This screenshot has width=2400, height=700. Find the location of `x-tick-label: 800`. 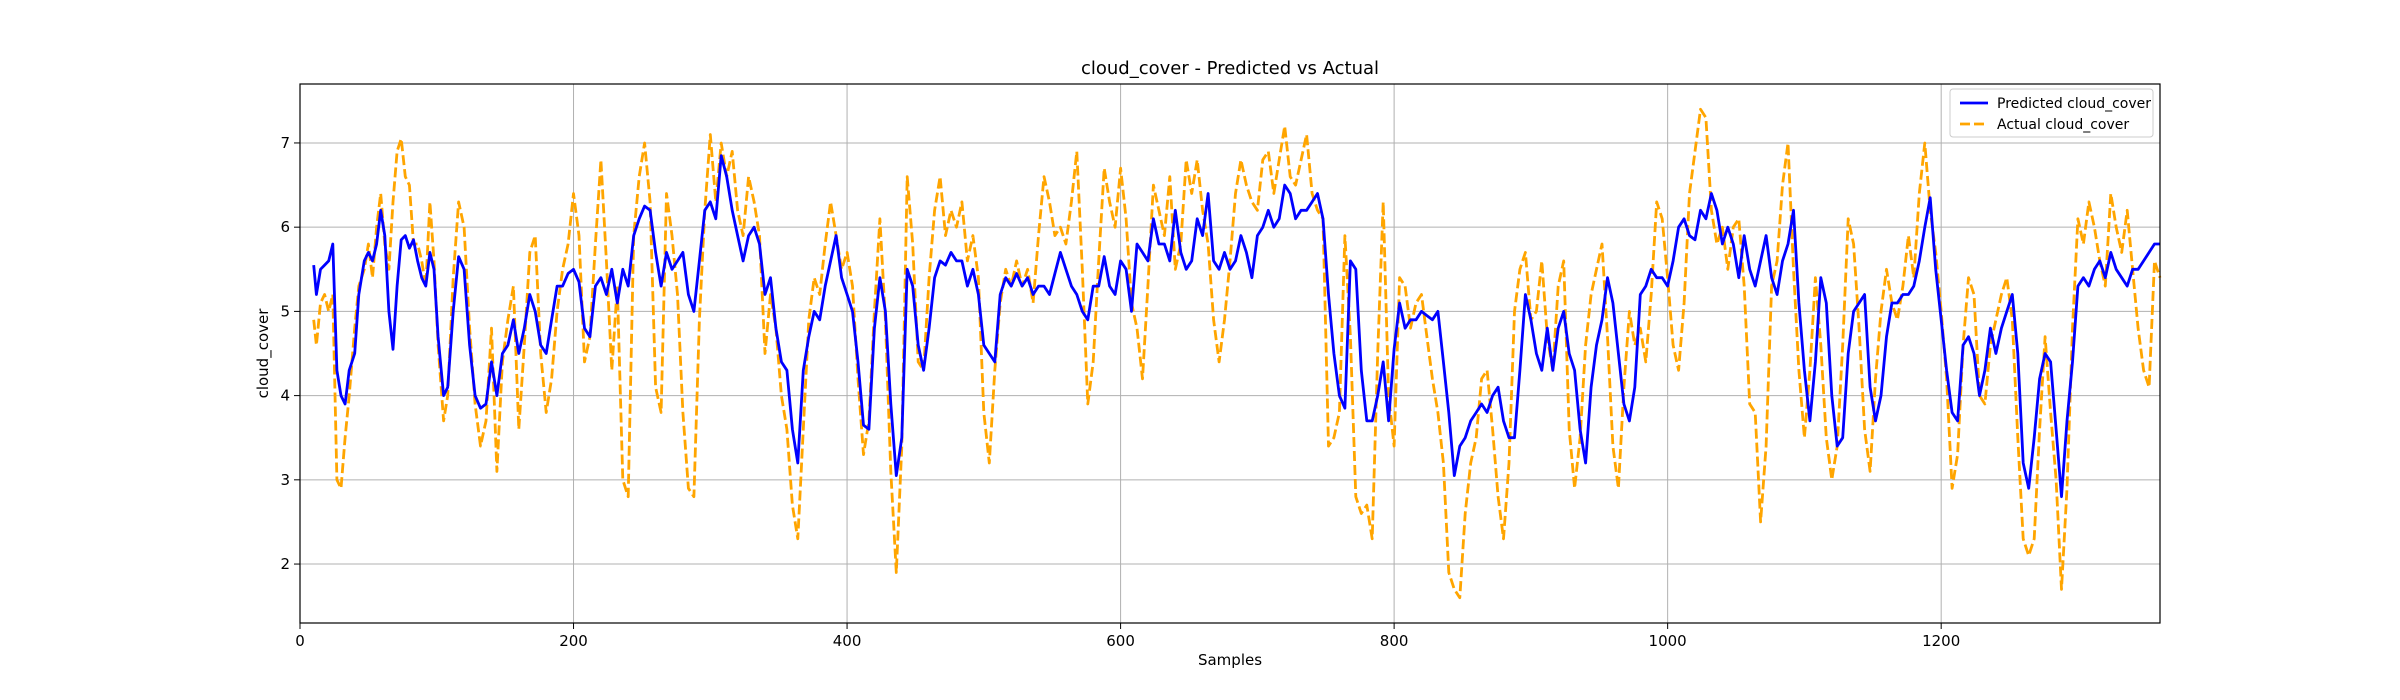

x-tick-label: 800 is located at coordinates (1394, 641).